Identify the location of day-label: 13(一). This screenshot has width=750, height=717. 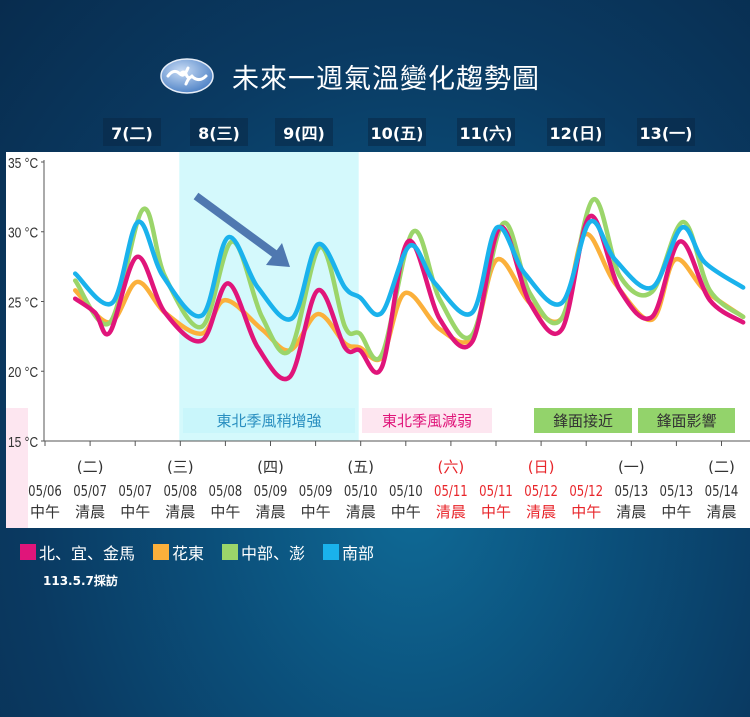
(666, 132).